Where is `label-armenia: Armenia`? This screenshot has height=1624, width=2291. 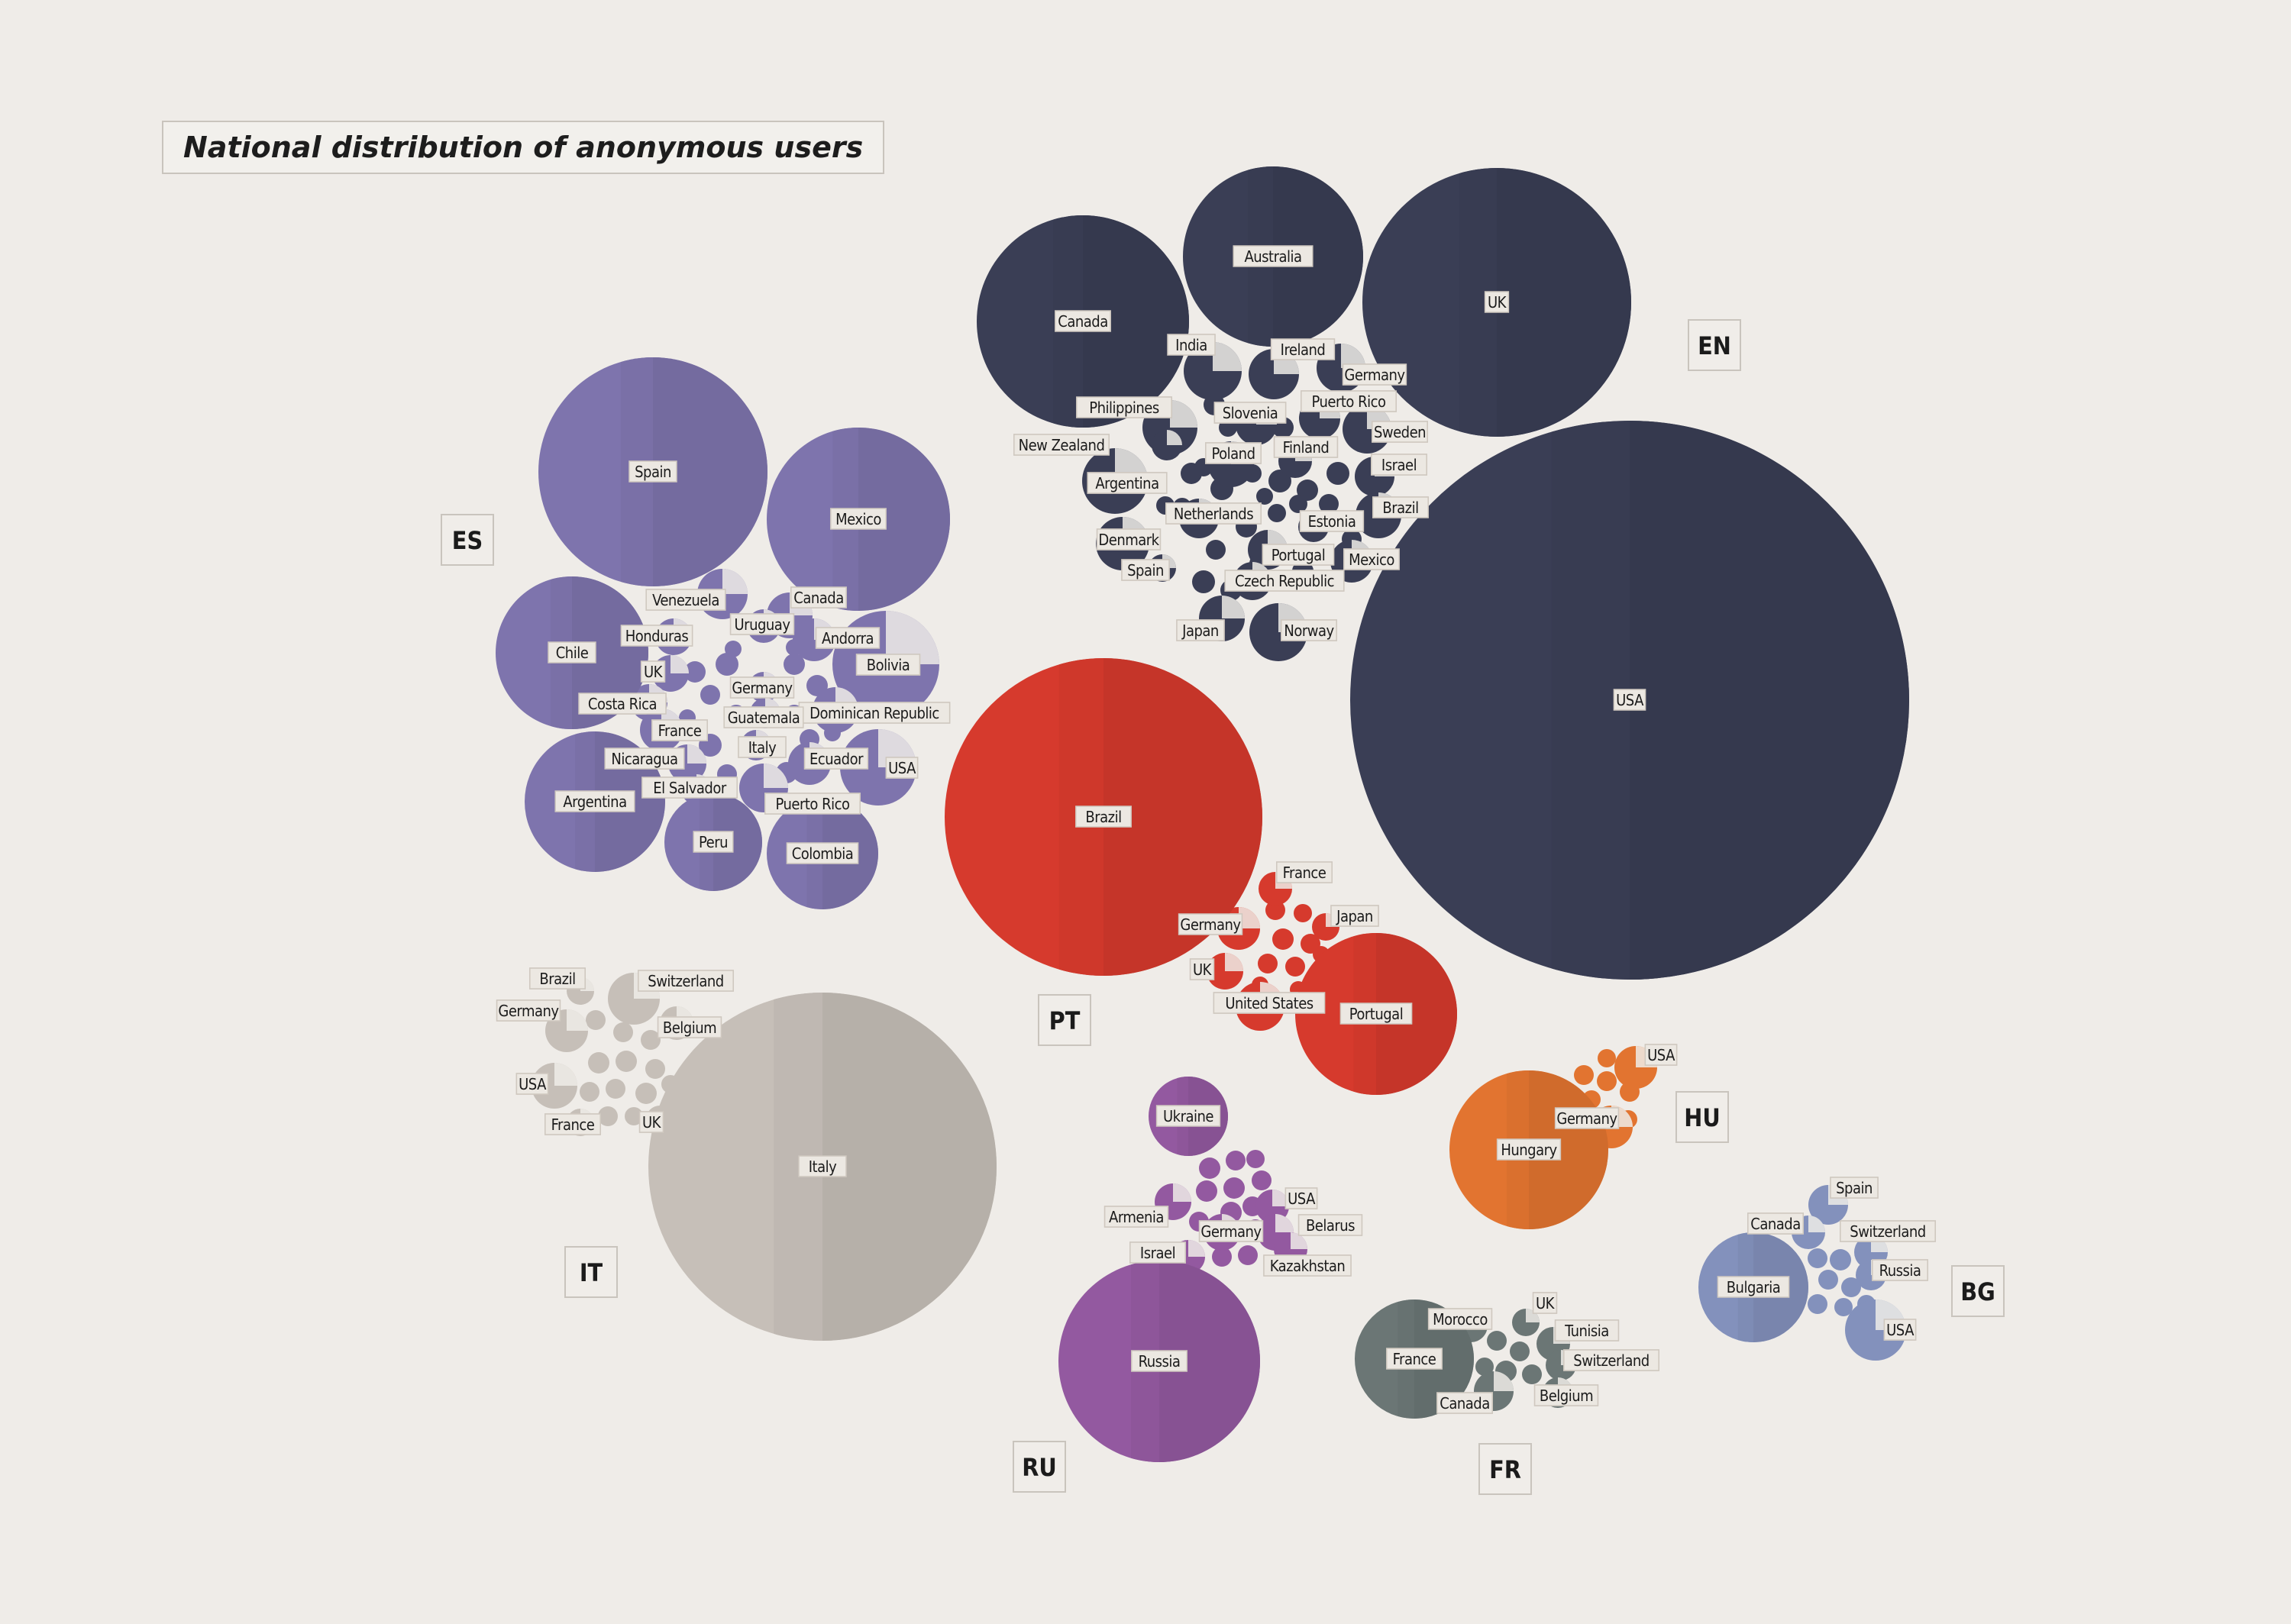
label-armenia: Armenia is located at coordinates (1137, 1217).